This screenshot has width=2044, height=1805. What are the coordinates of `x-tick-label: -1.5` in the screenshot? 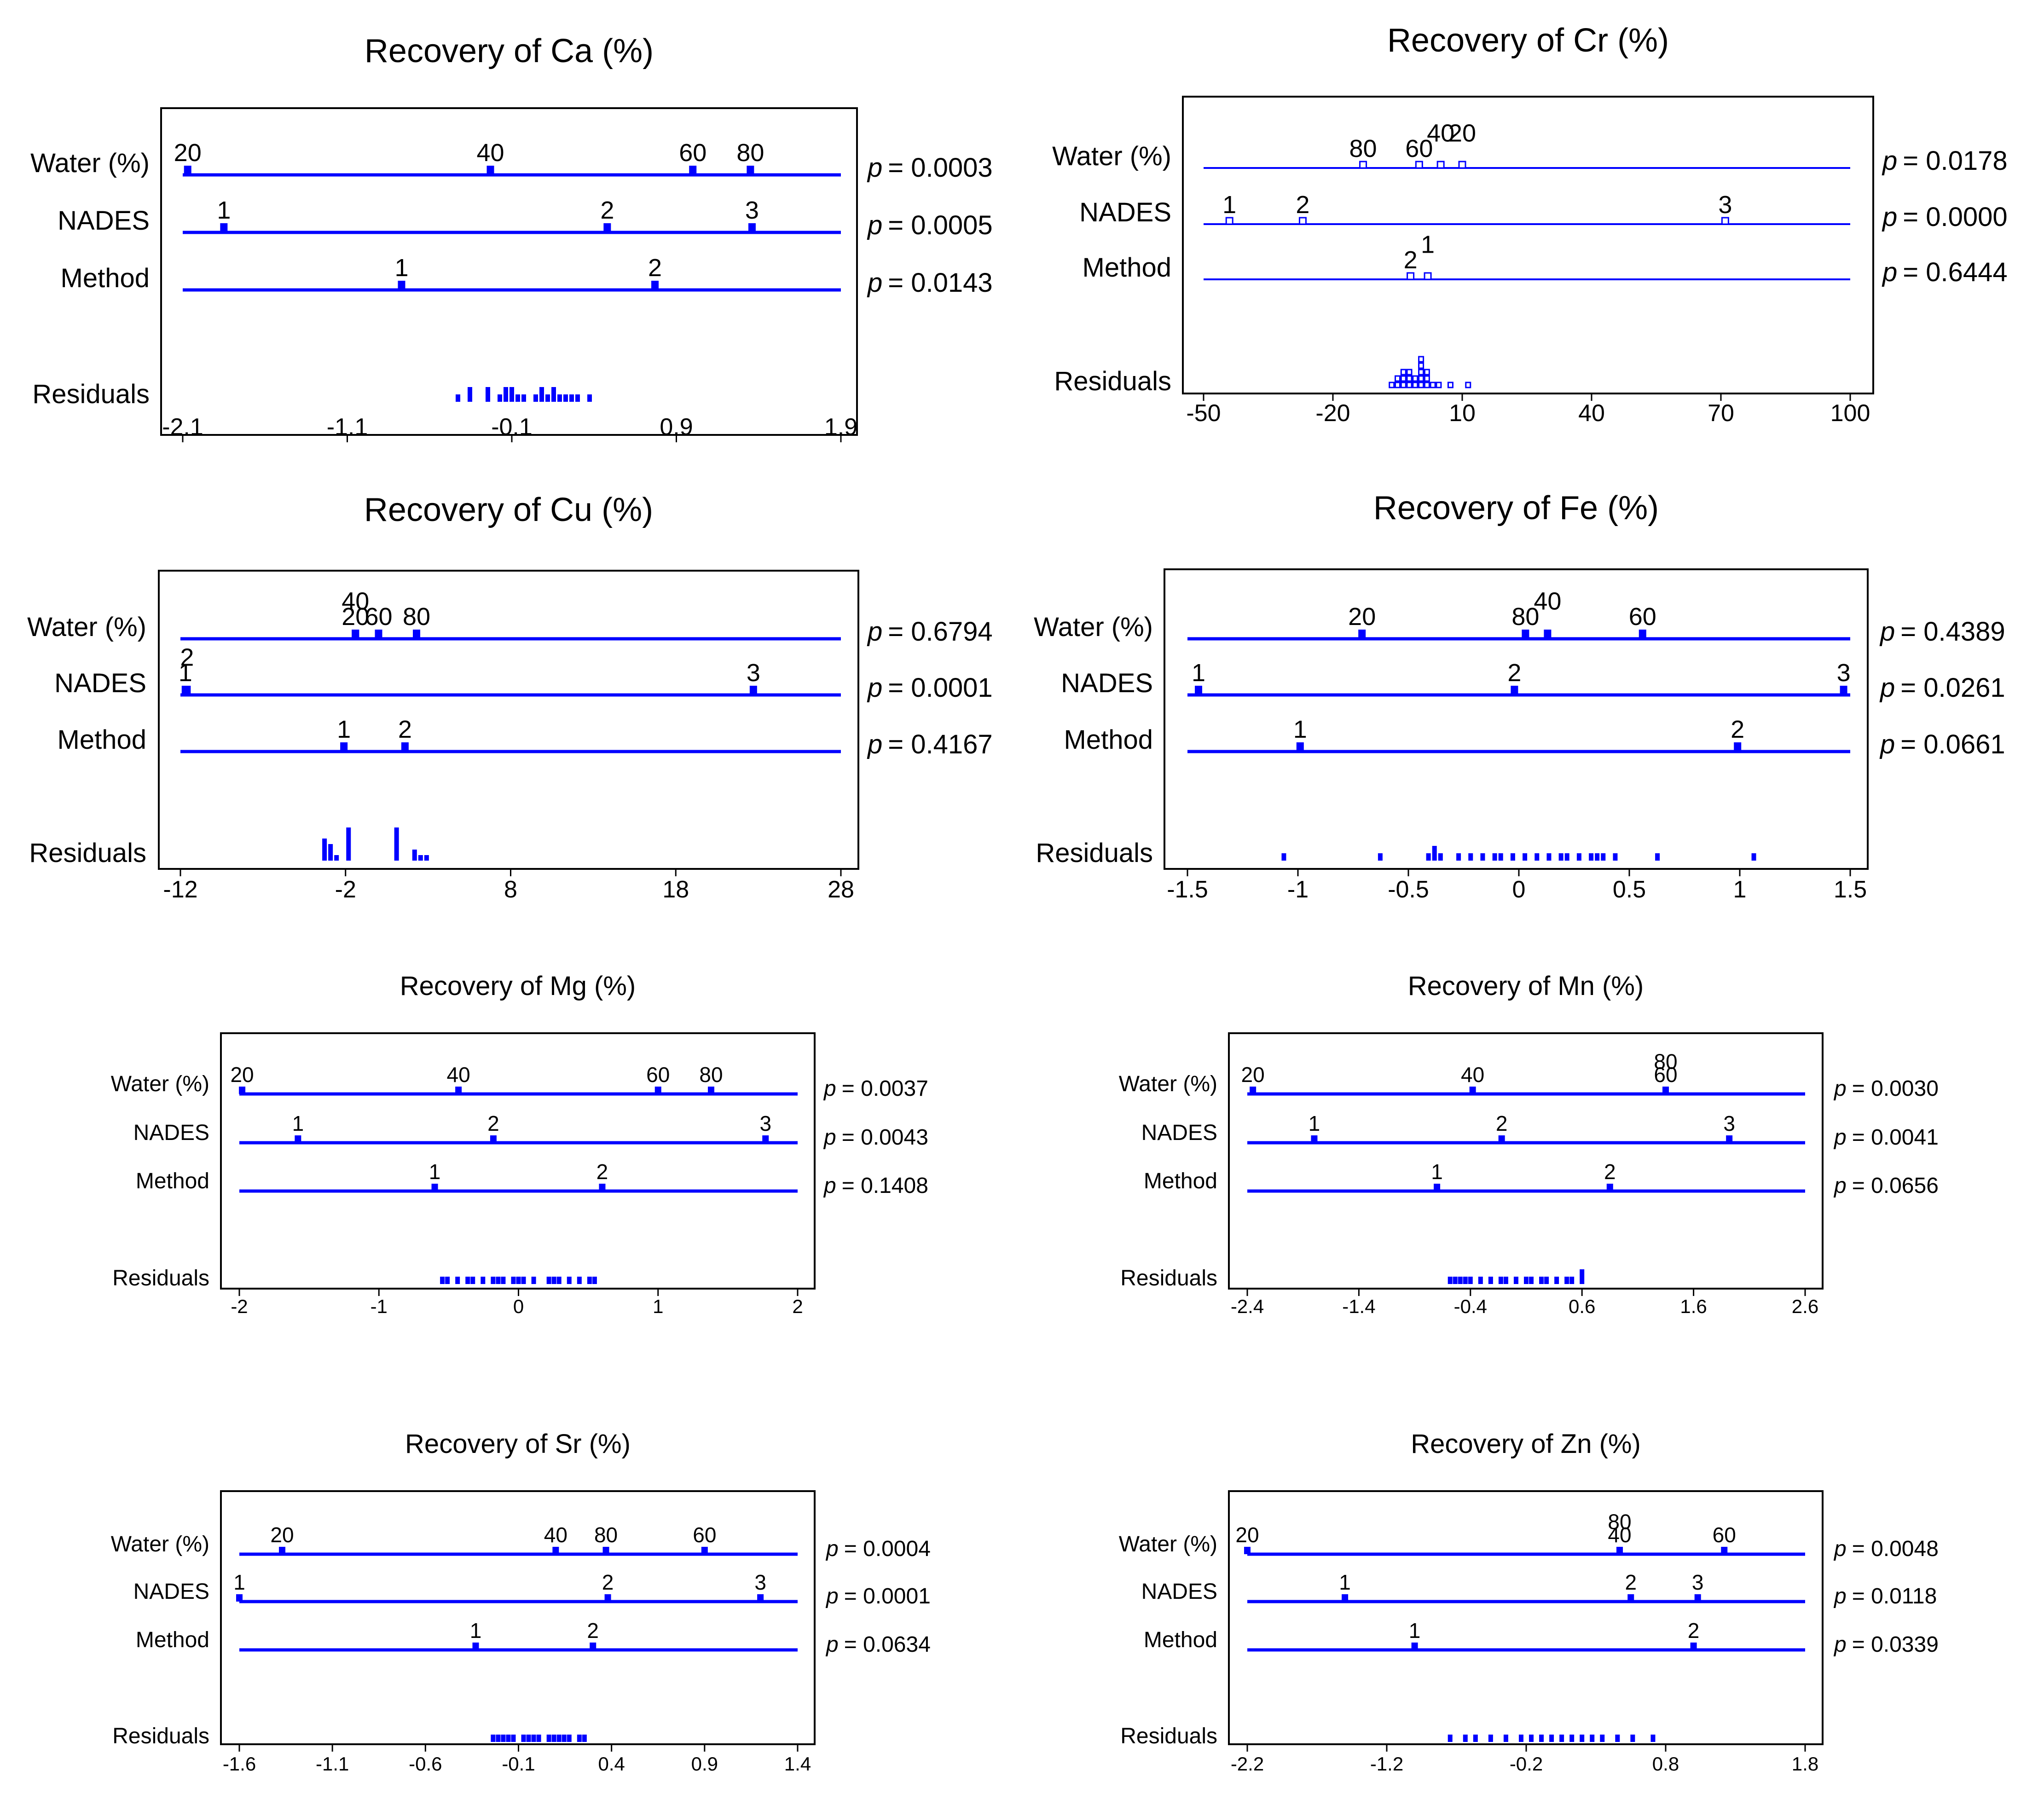 It's located at (1187, 889).